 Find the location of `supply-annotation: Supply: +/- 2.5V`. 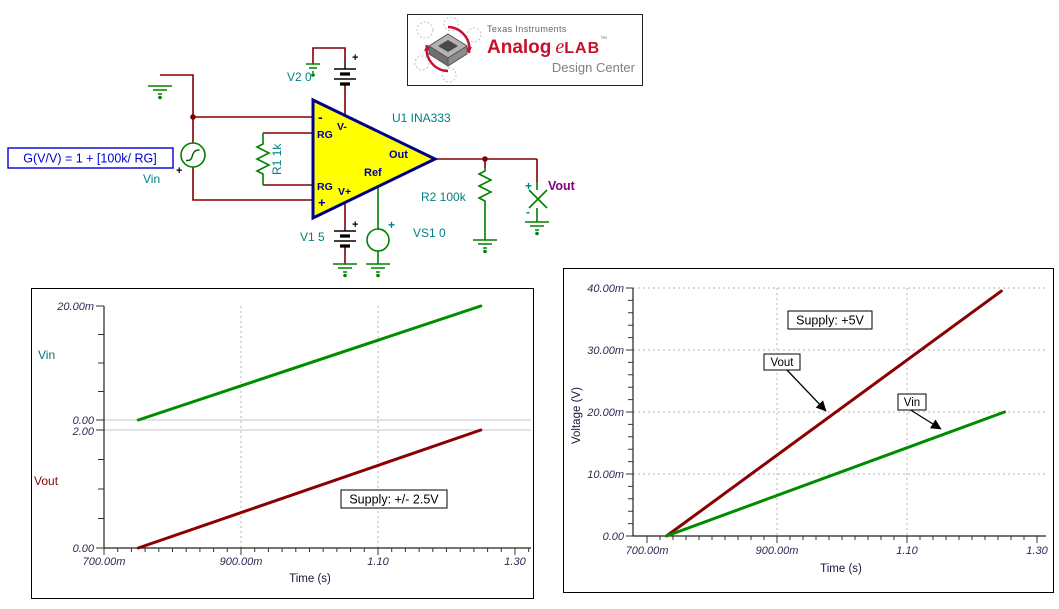

supply-annotation: Supply: +/- 2.5V is located at coordinates (394, 500).